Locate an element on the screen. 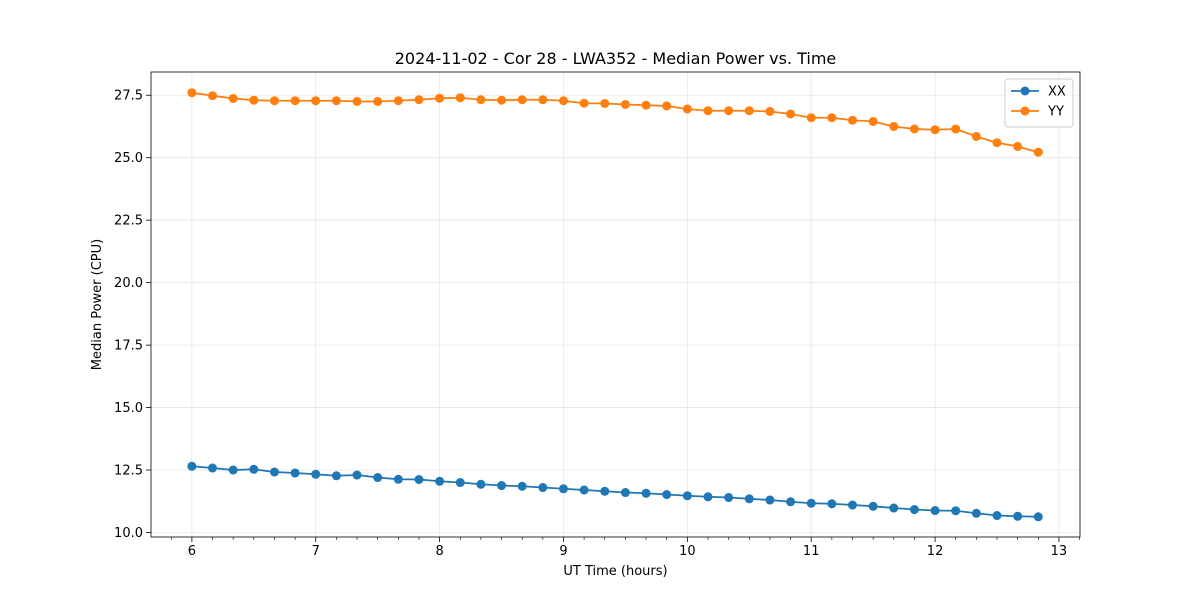 The width and height of the screenshot is (1200, 600). x-tick-label: 6 is located at coordinates (192, 551).